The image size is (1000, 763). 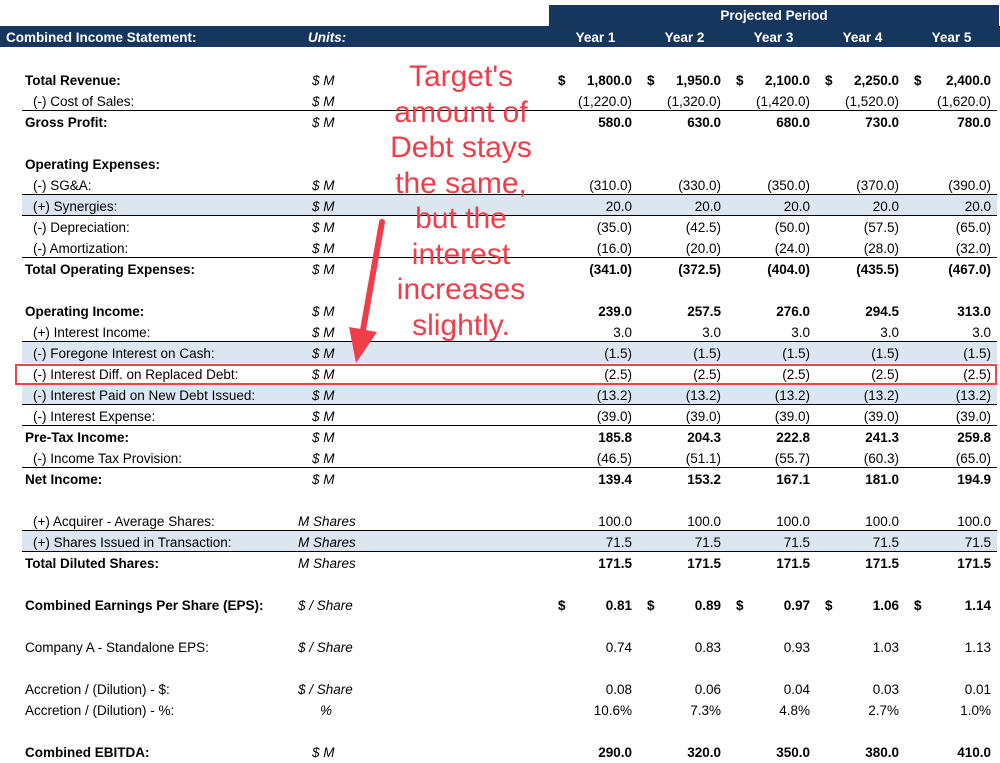 What do you see at coordinates (883, 710) in the screenshot?
I see `table-cell: 2.7%` at bounding box center [883, 710].